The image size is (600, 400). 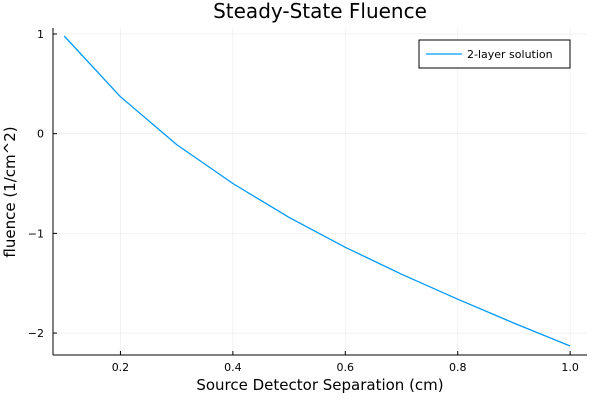 I want to click on legend-label: 2-layer solution, so click(x=510, y=54).